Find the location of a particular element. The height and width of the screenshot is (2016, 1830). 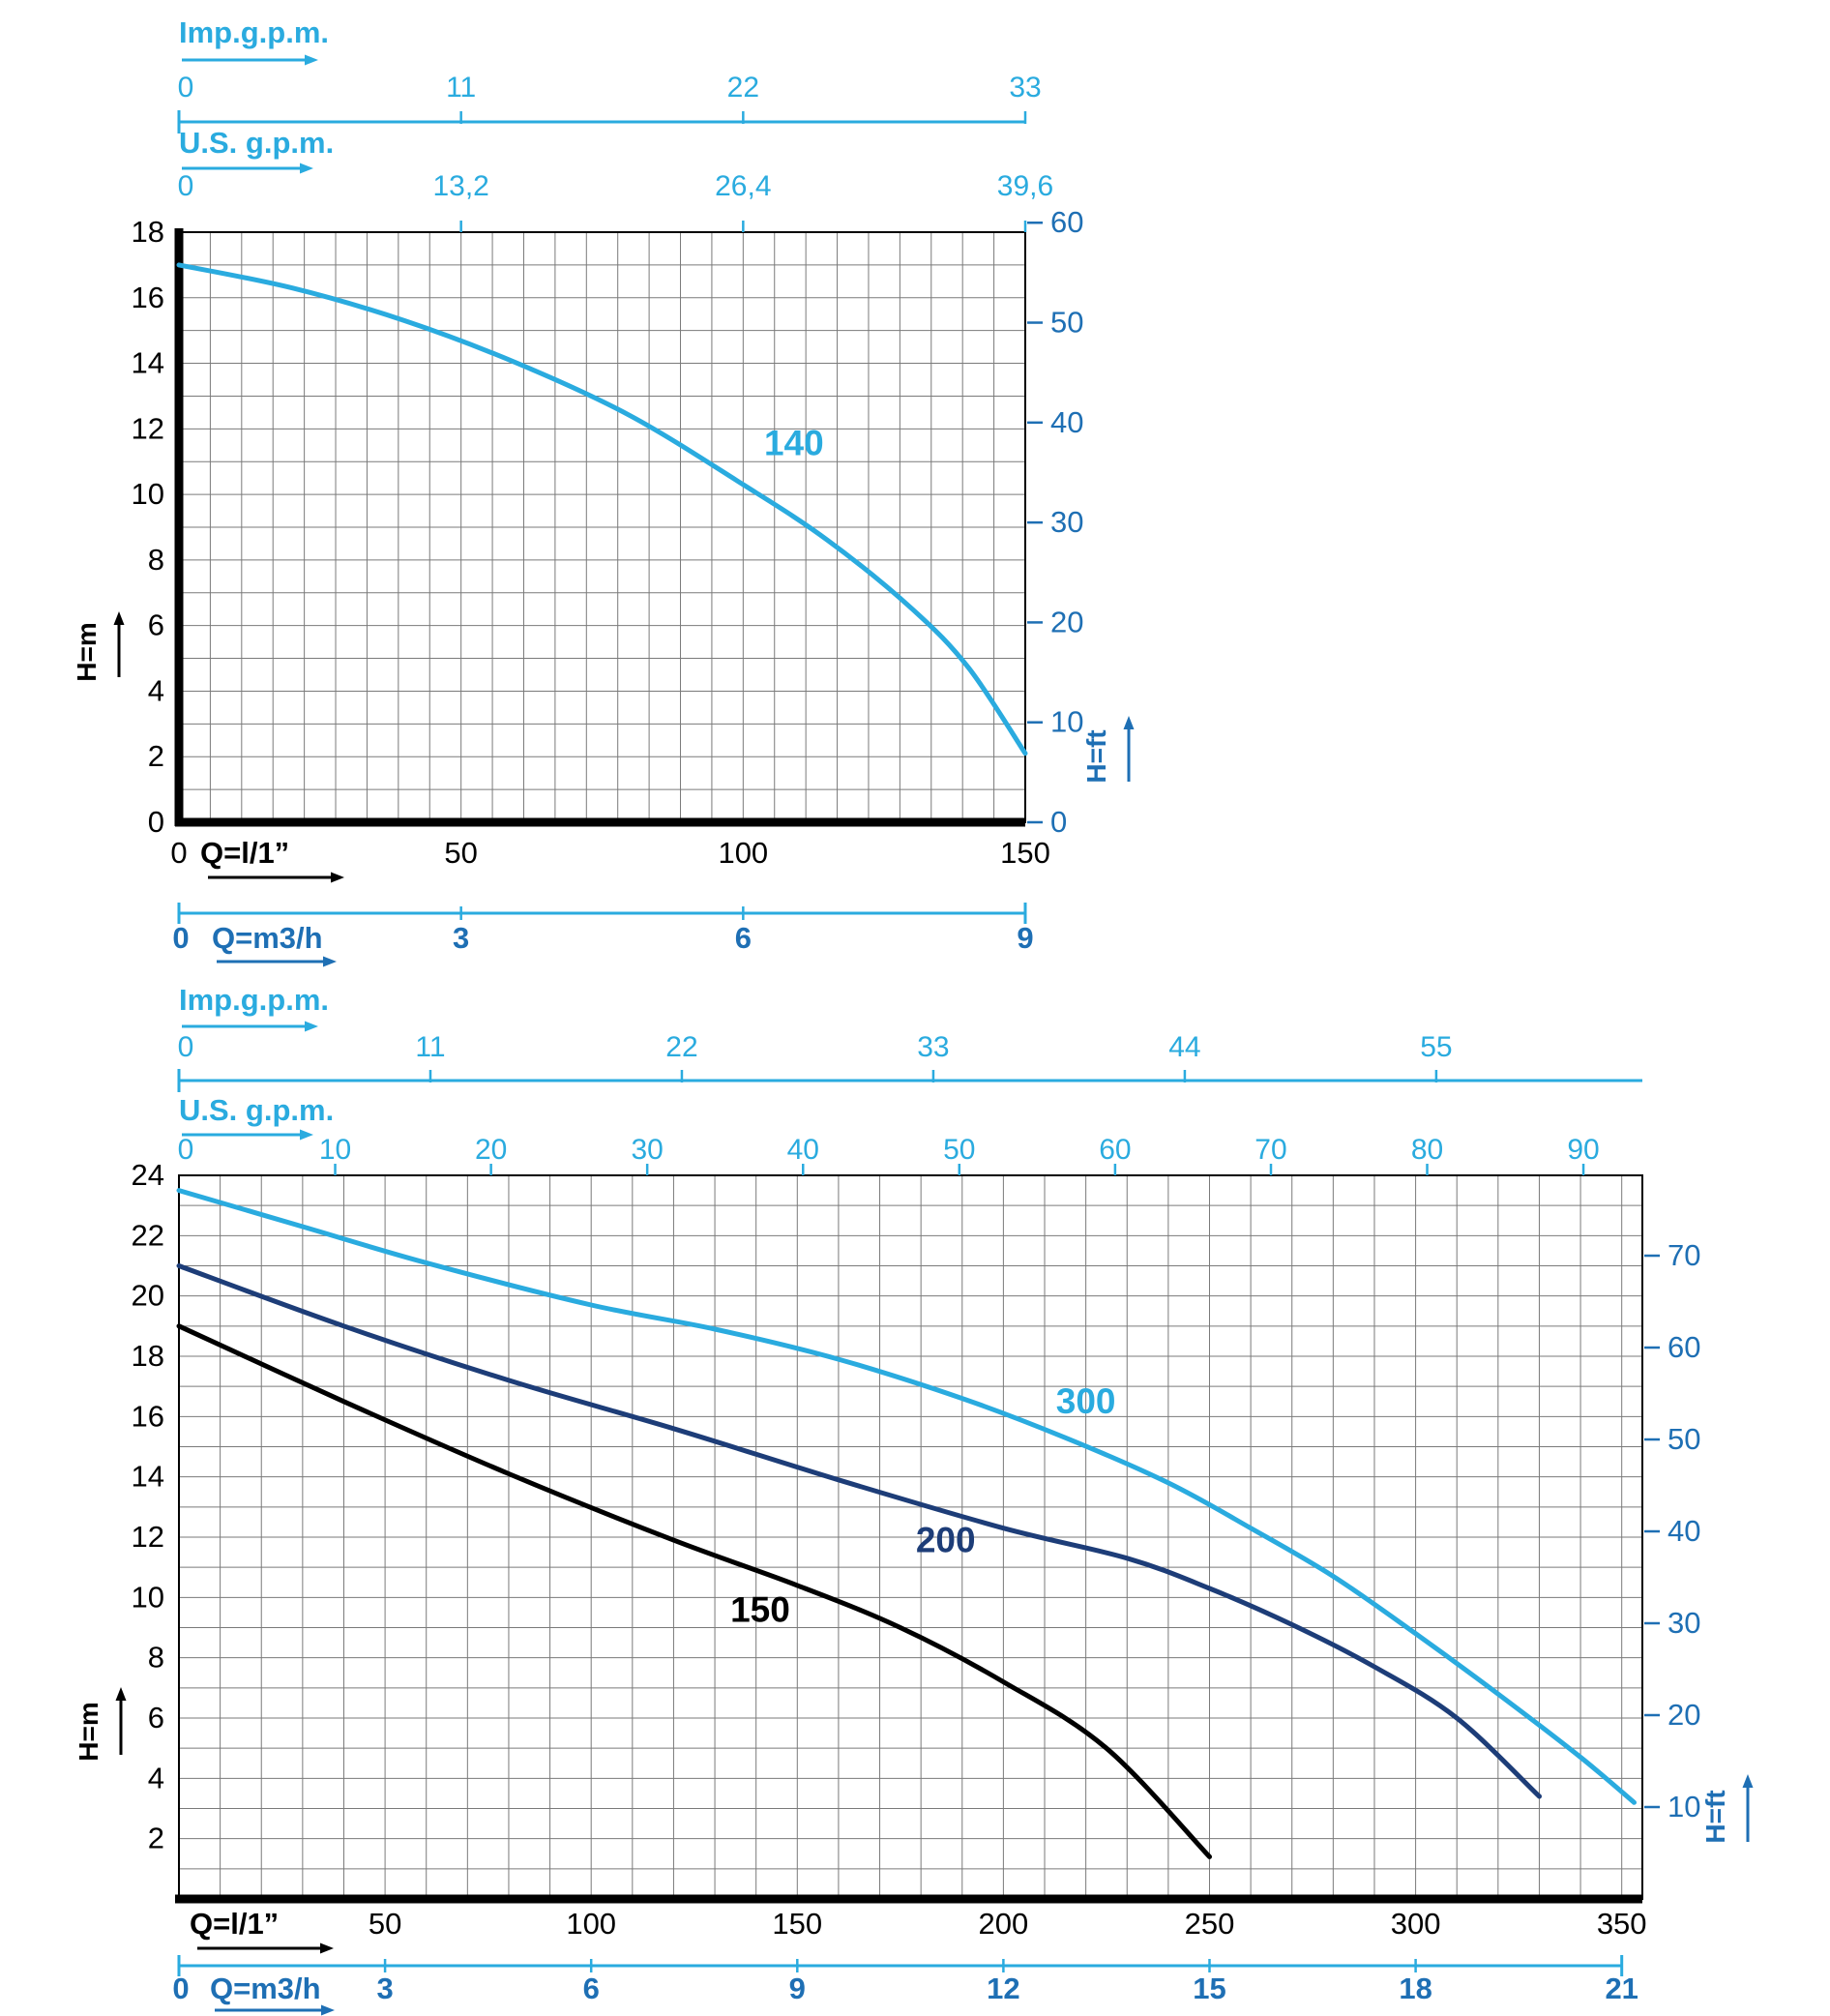

imp-gpm-axis: Imp.g.p.m. 0 11 22 33 44 55 is located at coordinates (909, 1037).